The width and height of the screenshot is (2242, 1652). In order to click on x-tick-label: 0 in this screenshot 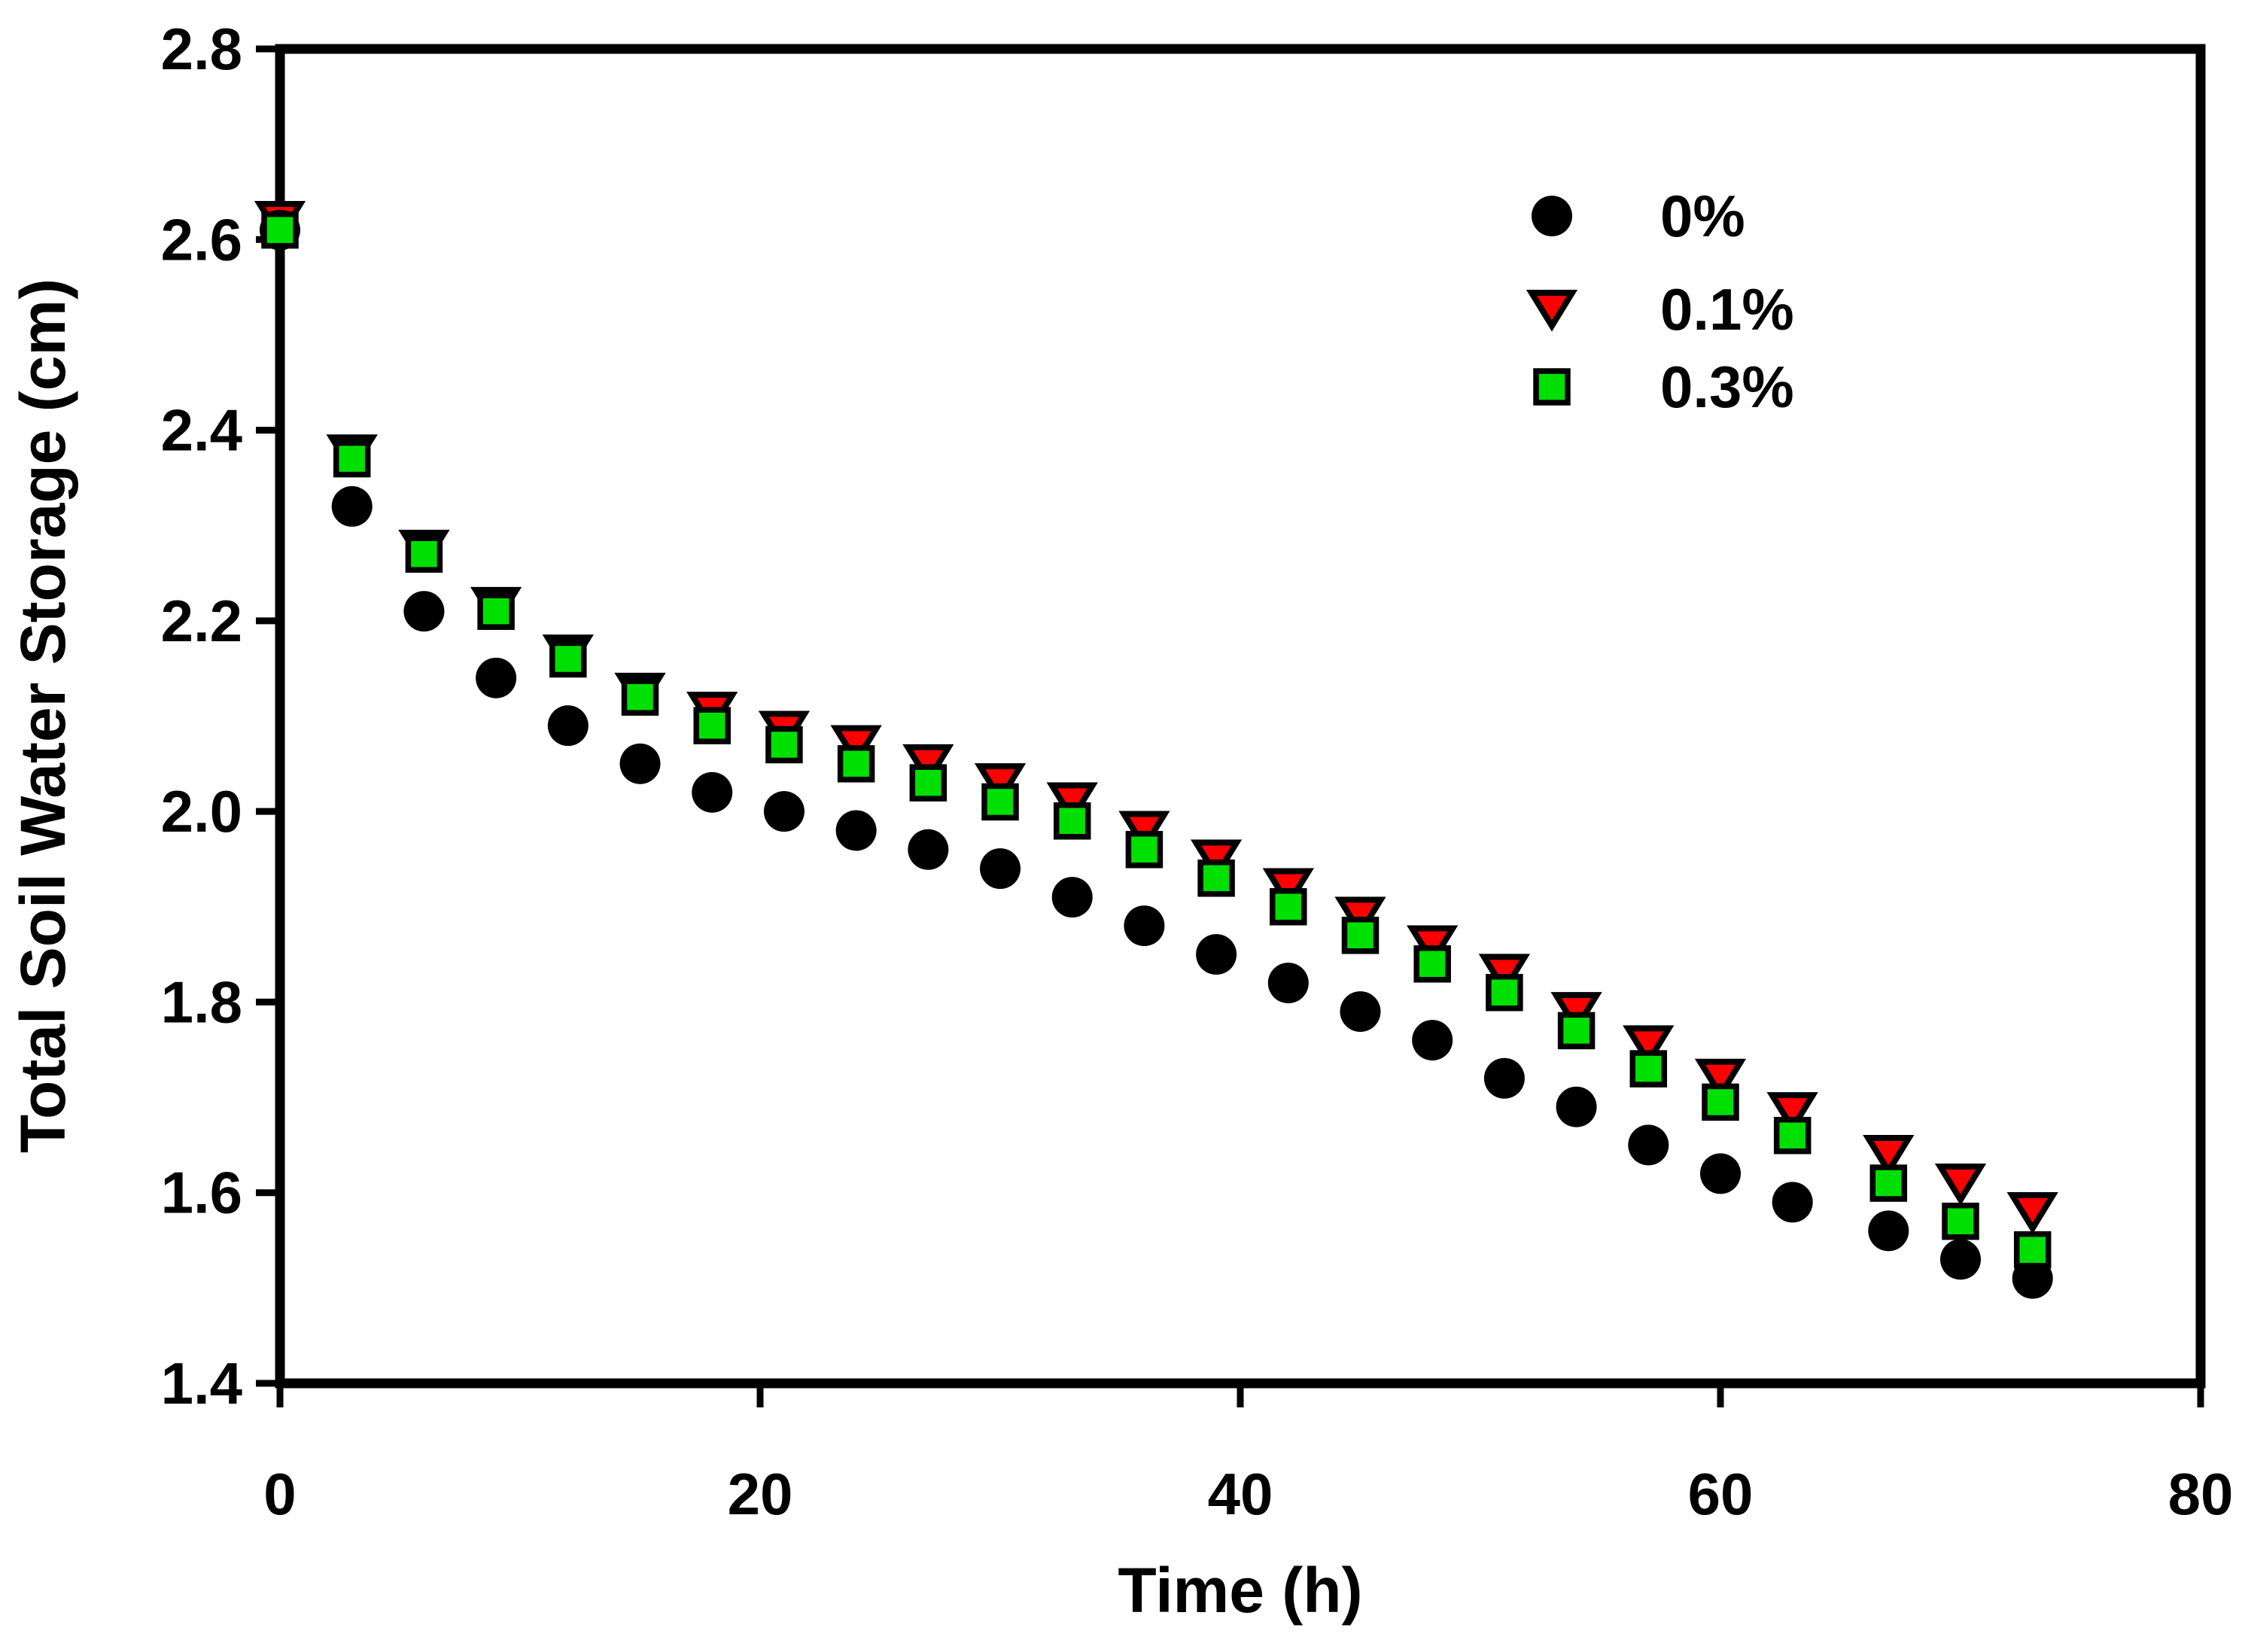, I will do `click(279, 1494)`.